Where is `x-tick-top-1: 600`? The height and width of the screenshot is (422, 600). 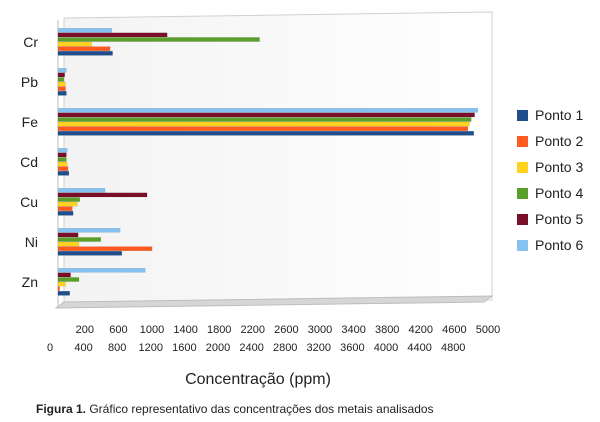
x-tick-top-1: 600 is located at coordinates (118, 330).